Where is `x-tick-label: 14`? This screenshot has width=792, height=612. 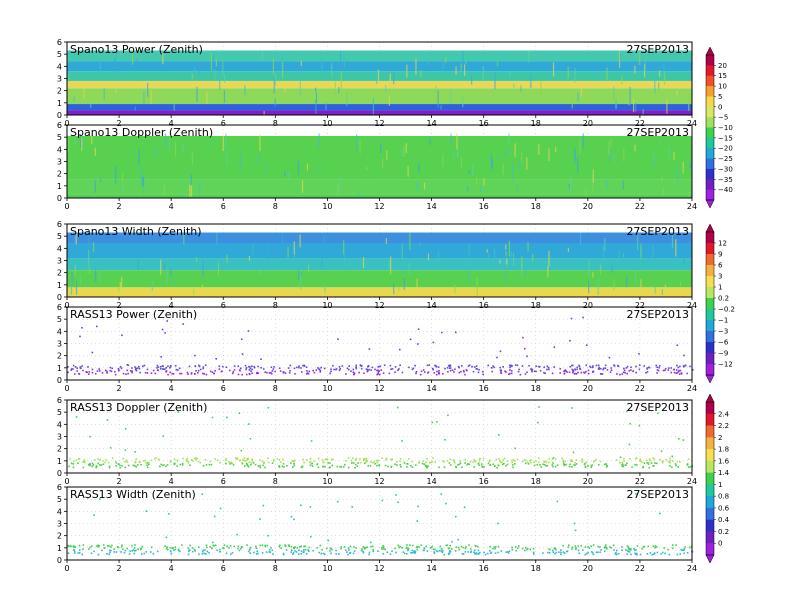
x-tick-label: 14 is located at coordinates (431, 481).